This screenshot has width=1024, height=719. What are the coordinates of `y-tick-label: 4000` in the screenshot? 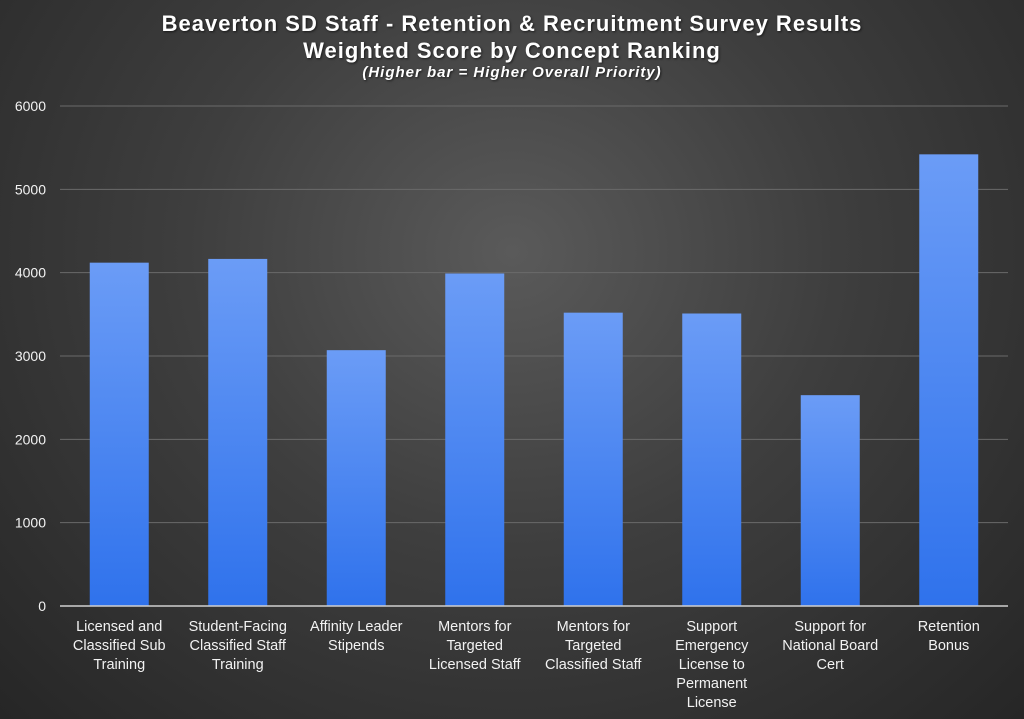 It's located at (30, 273).